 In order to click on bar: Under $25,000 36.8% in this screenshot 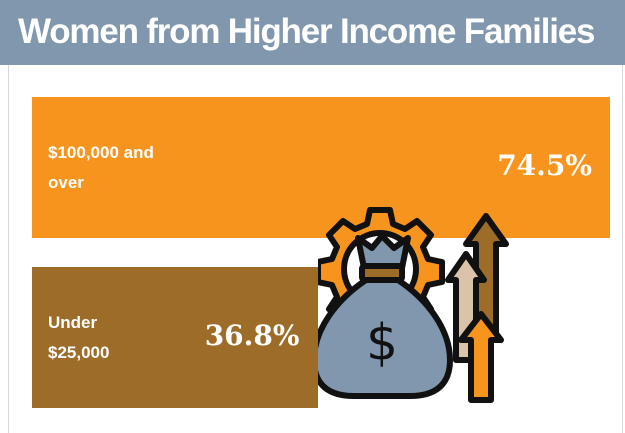, I will do `click(175, 337)`.